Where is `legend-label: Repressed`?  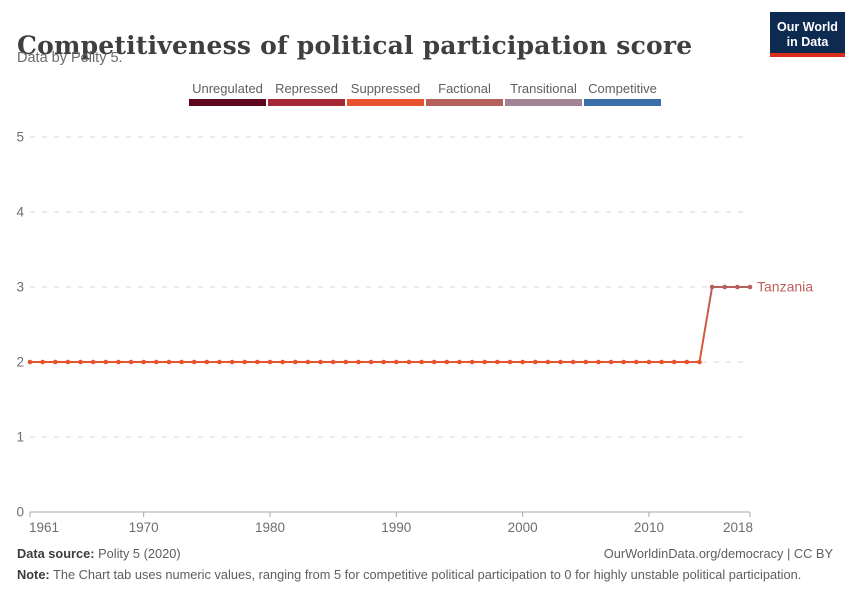
legend-label: Repressed is located at coordinates (306, 88).